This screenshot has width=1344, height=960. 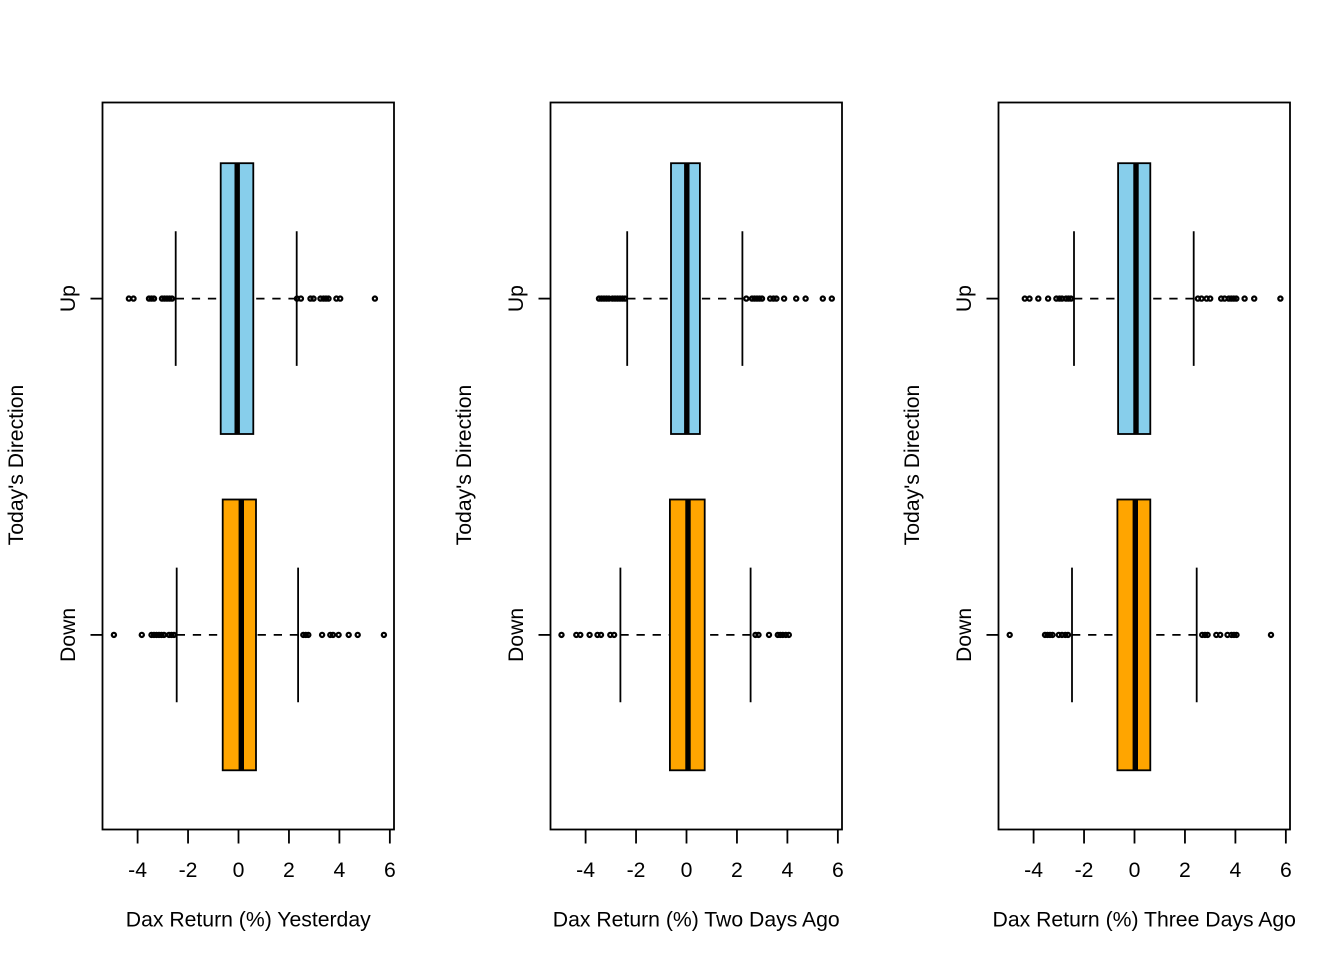 I want to click on svg-text: Dax Return (%) Three Days Ago, so click(x=1144, y=920).